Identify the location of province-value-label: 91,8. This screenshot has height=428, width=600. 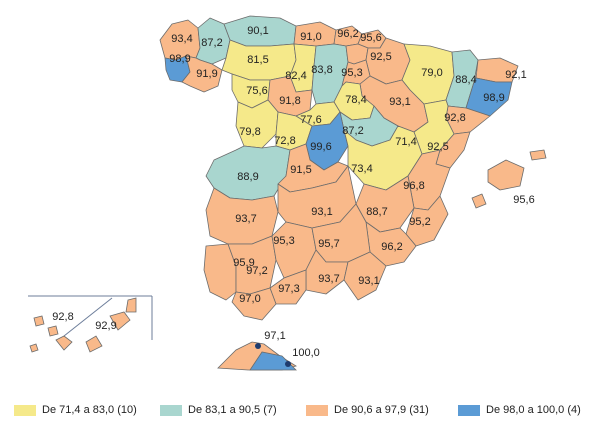
(289, 101).